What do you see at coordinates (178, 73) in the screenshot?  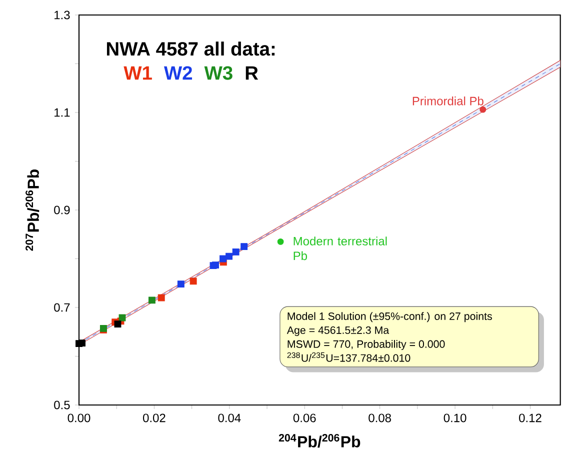 I see `text: W2` at bounding box center [178, 73].